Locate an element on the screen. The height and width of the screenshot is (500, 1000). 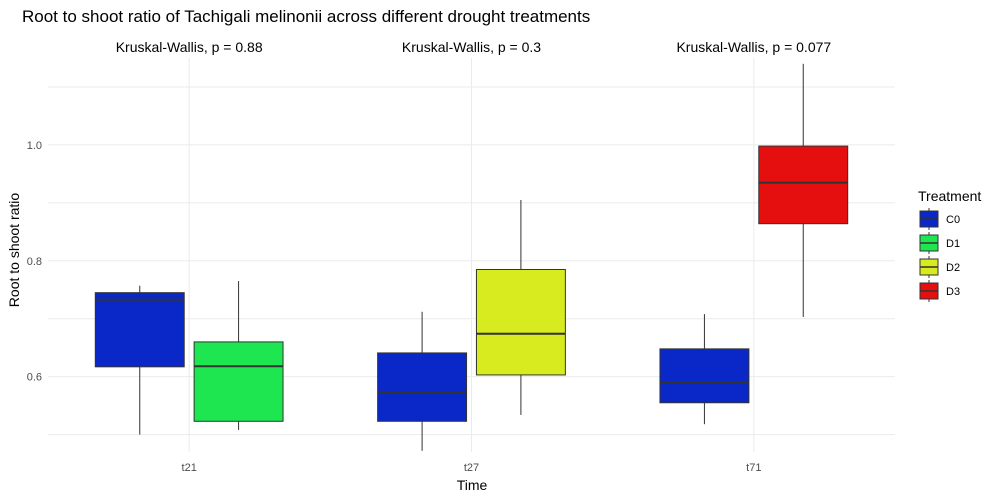
y-axis-label: Root to shoot ratio is located at coordinates (14, 250).